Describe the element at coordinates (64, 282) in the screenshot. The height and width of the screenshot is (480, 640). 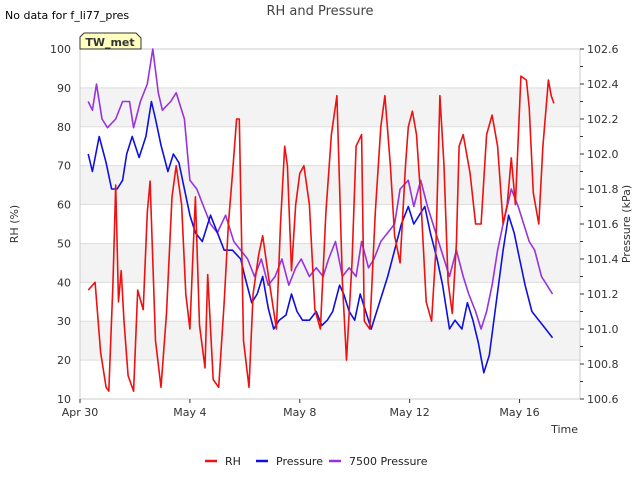
I see `y-left-tick-label: 40` at that location.